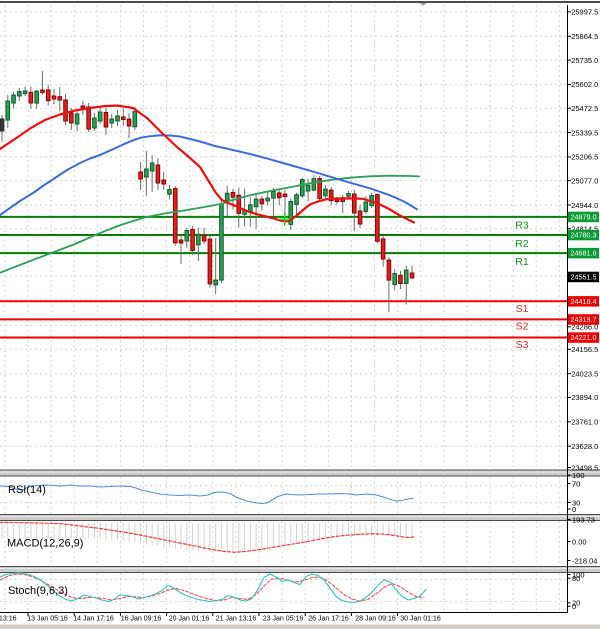  Describe the element at coordinates (576, 578) in the screenshot. I see `svg-text: 80` at that location.